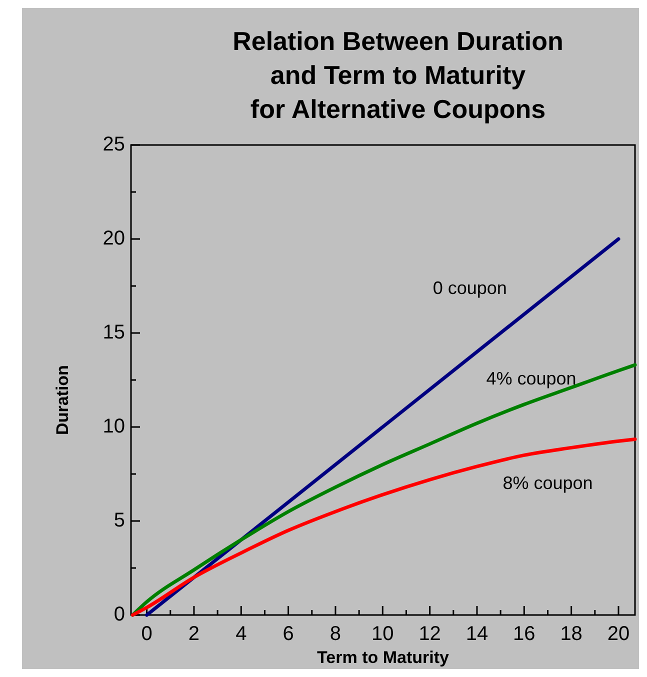 The height and width of the screenshot is (677, 647). I want to click on x-tick-label: 12, so click(429, 634).